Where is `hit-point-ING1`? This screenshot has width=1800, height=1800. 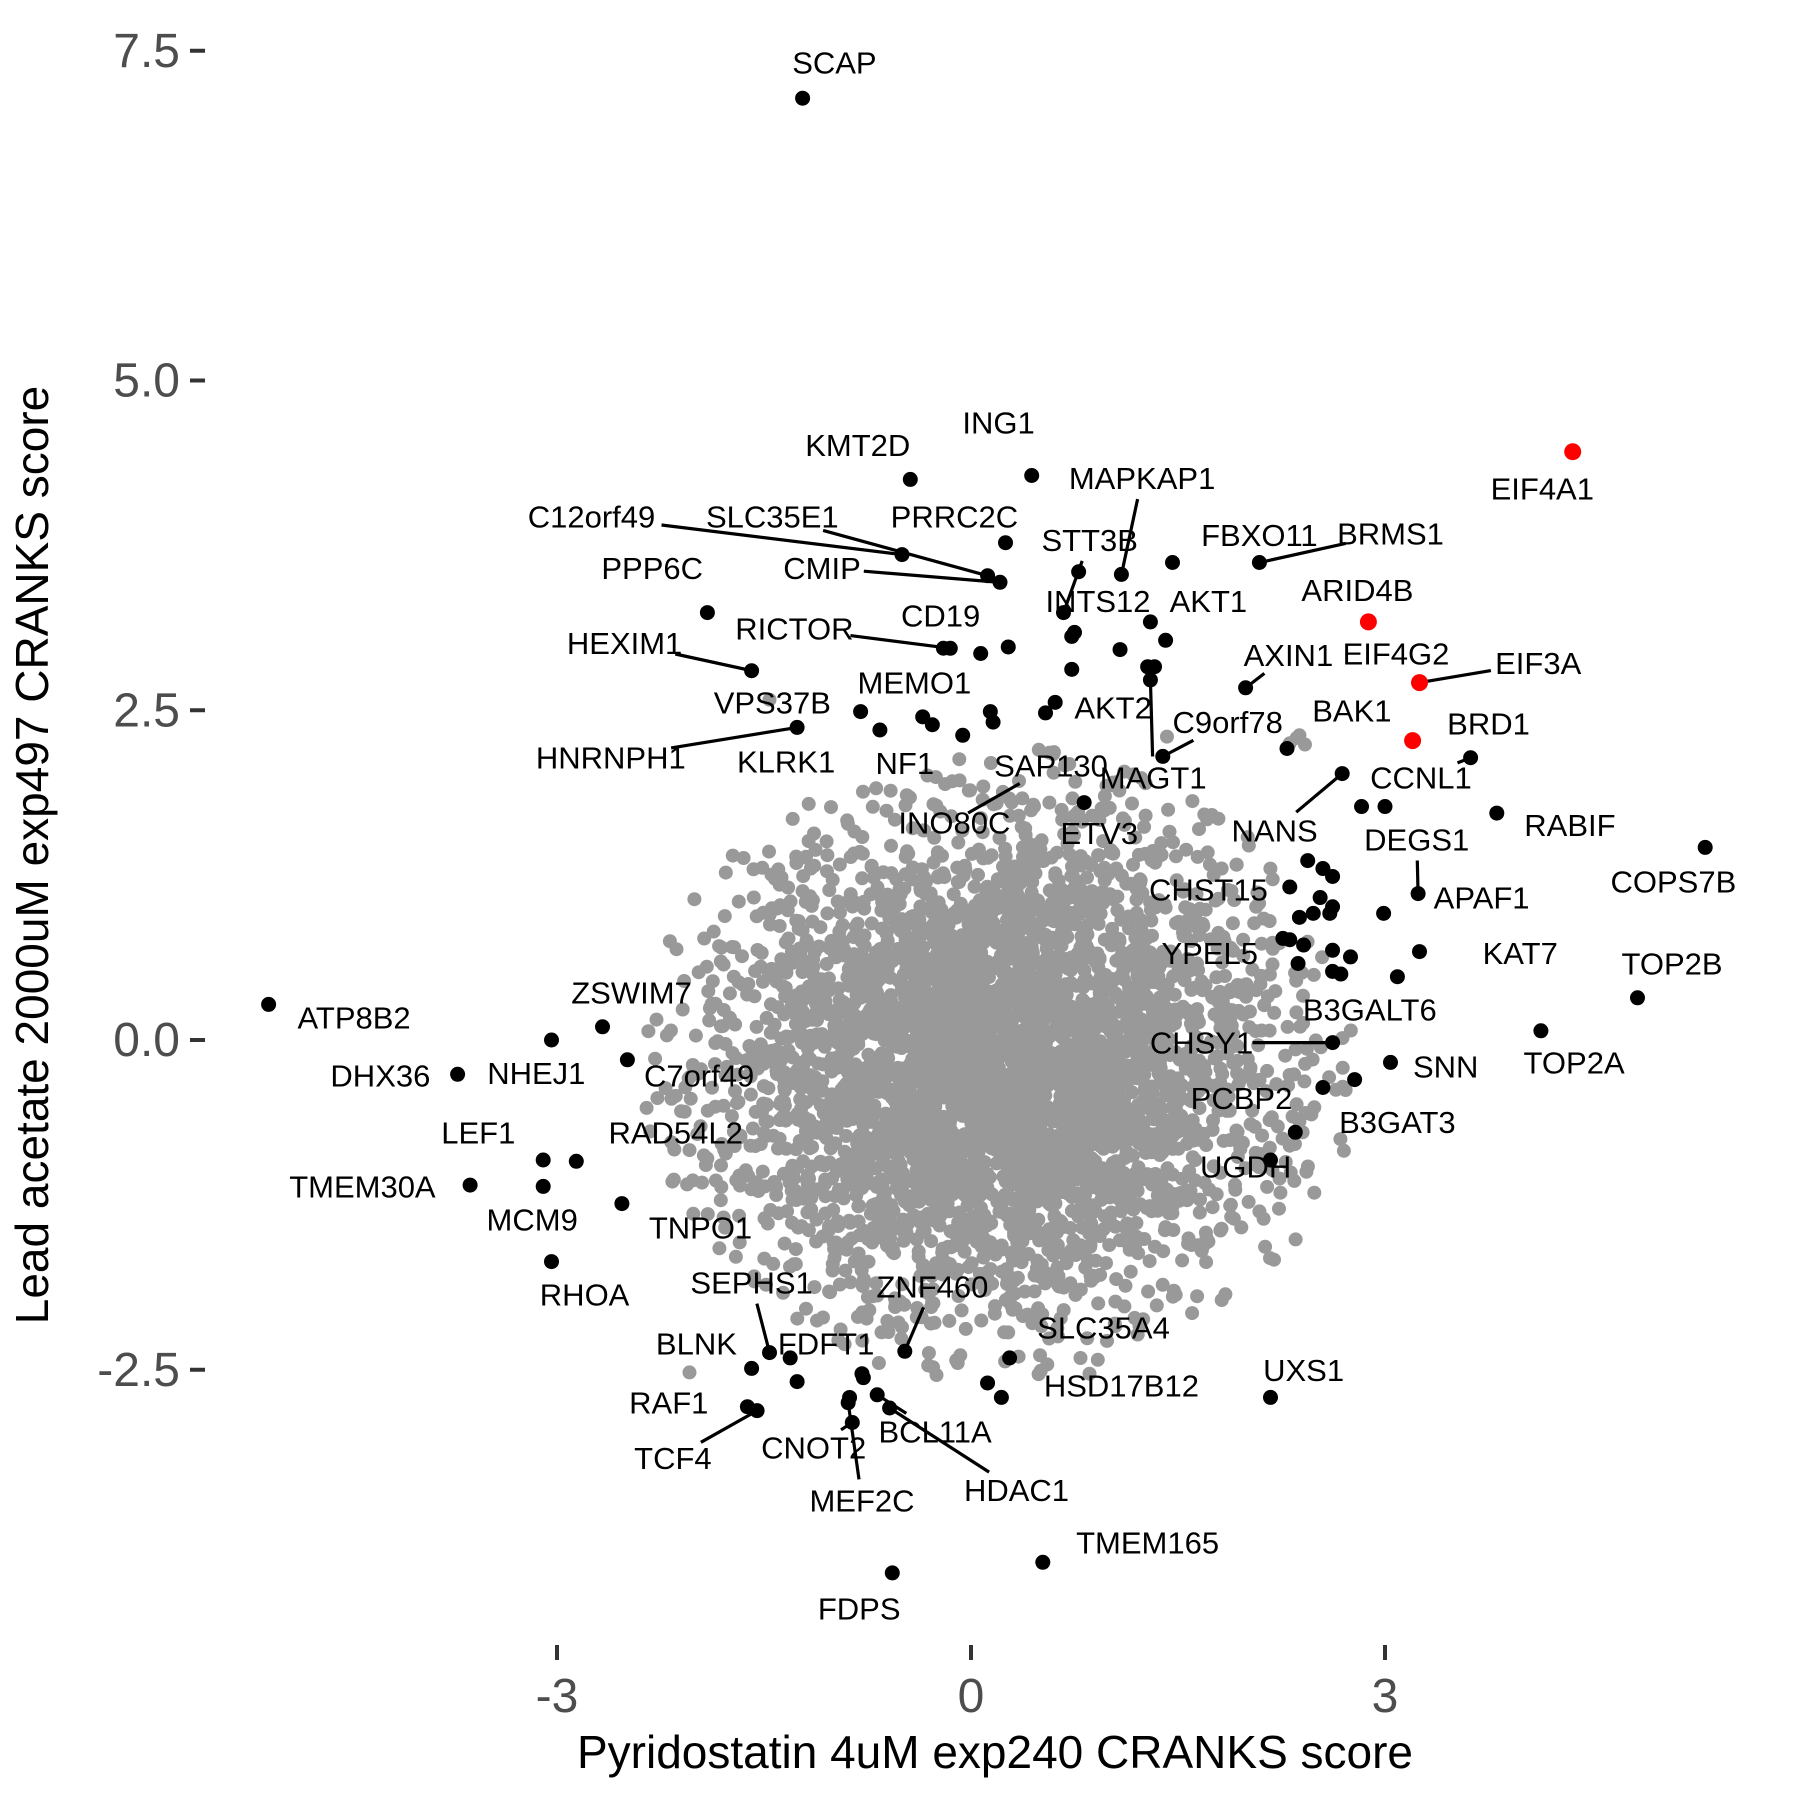
hit-point-ING1 is located at coordinates (1032, 475).